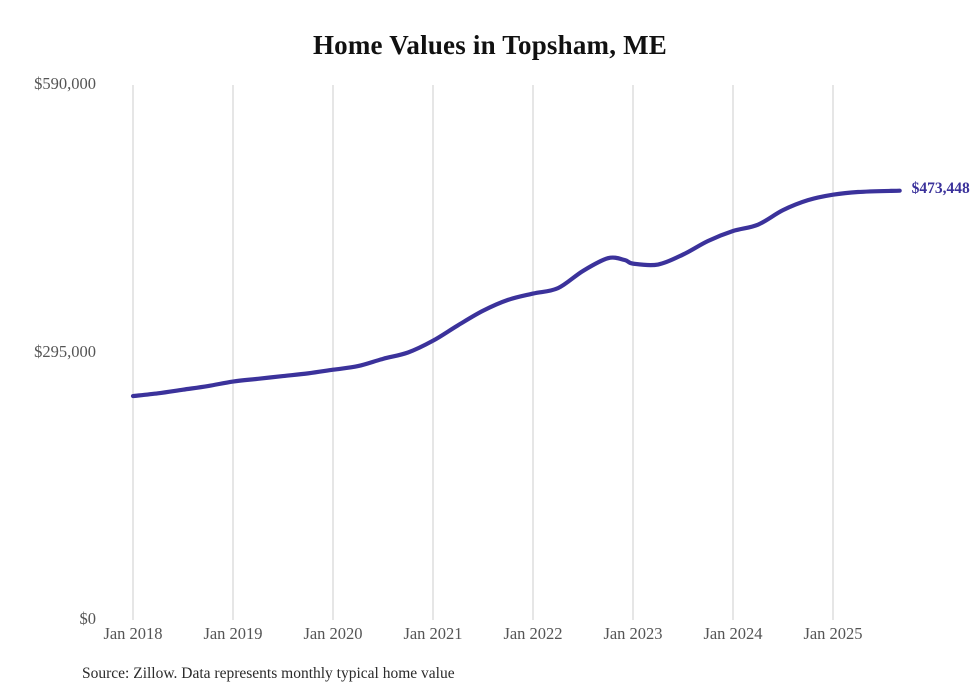 This screenshot has height=699, width=980. I want to click on y-tick-label: $590,000, so click(65, 83).